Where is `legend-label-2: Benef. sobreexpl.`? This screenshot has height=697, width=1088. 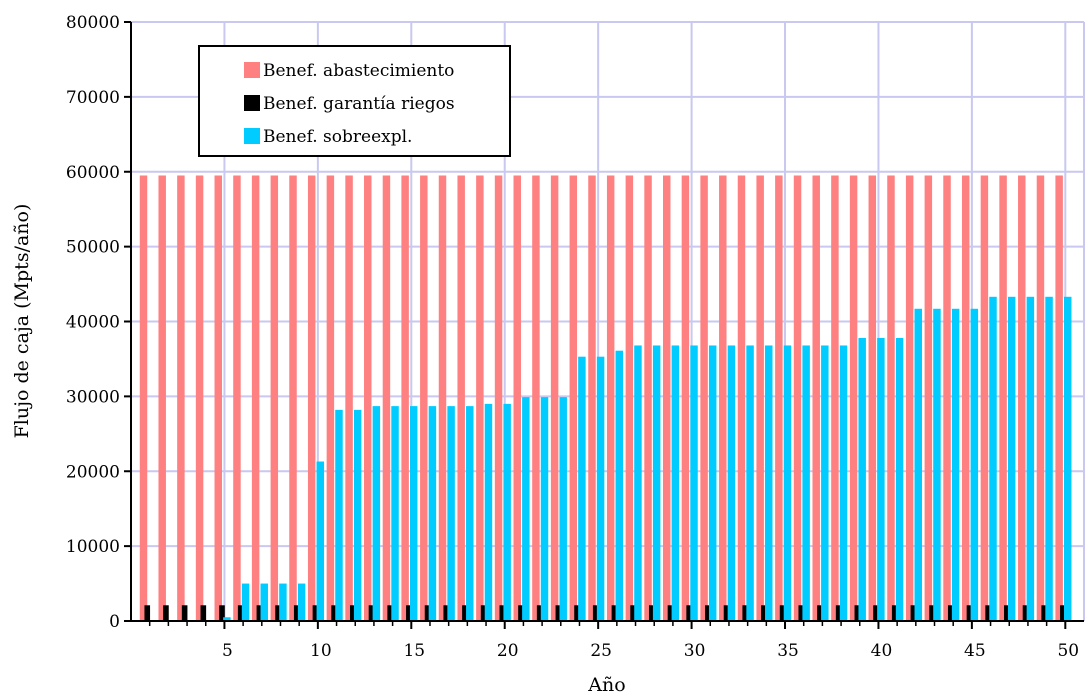
legend-label-2: Benef. sobreexpl. is located at coordinates (337, 137).